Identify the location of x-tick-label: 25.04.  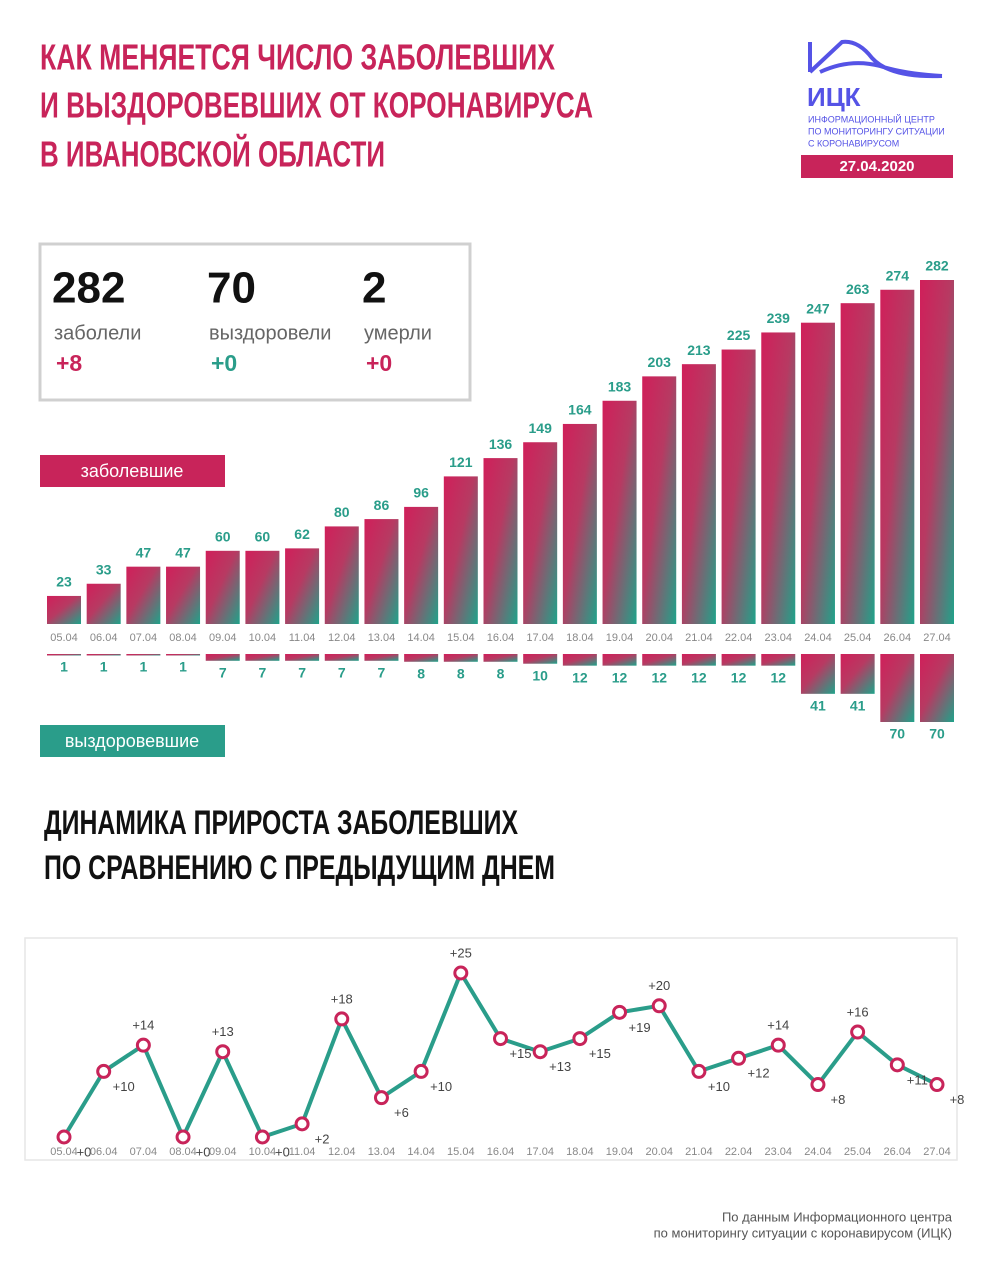
(858, 638).